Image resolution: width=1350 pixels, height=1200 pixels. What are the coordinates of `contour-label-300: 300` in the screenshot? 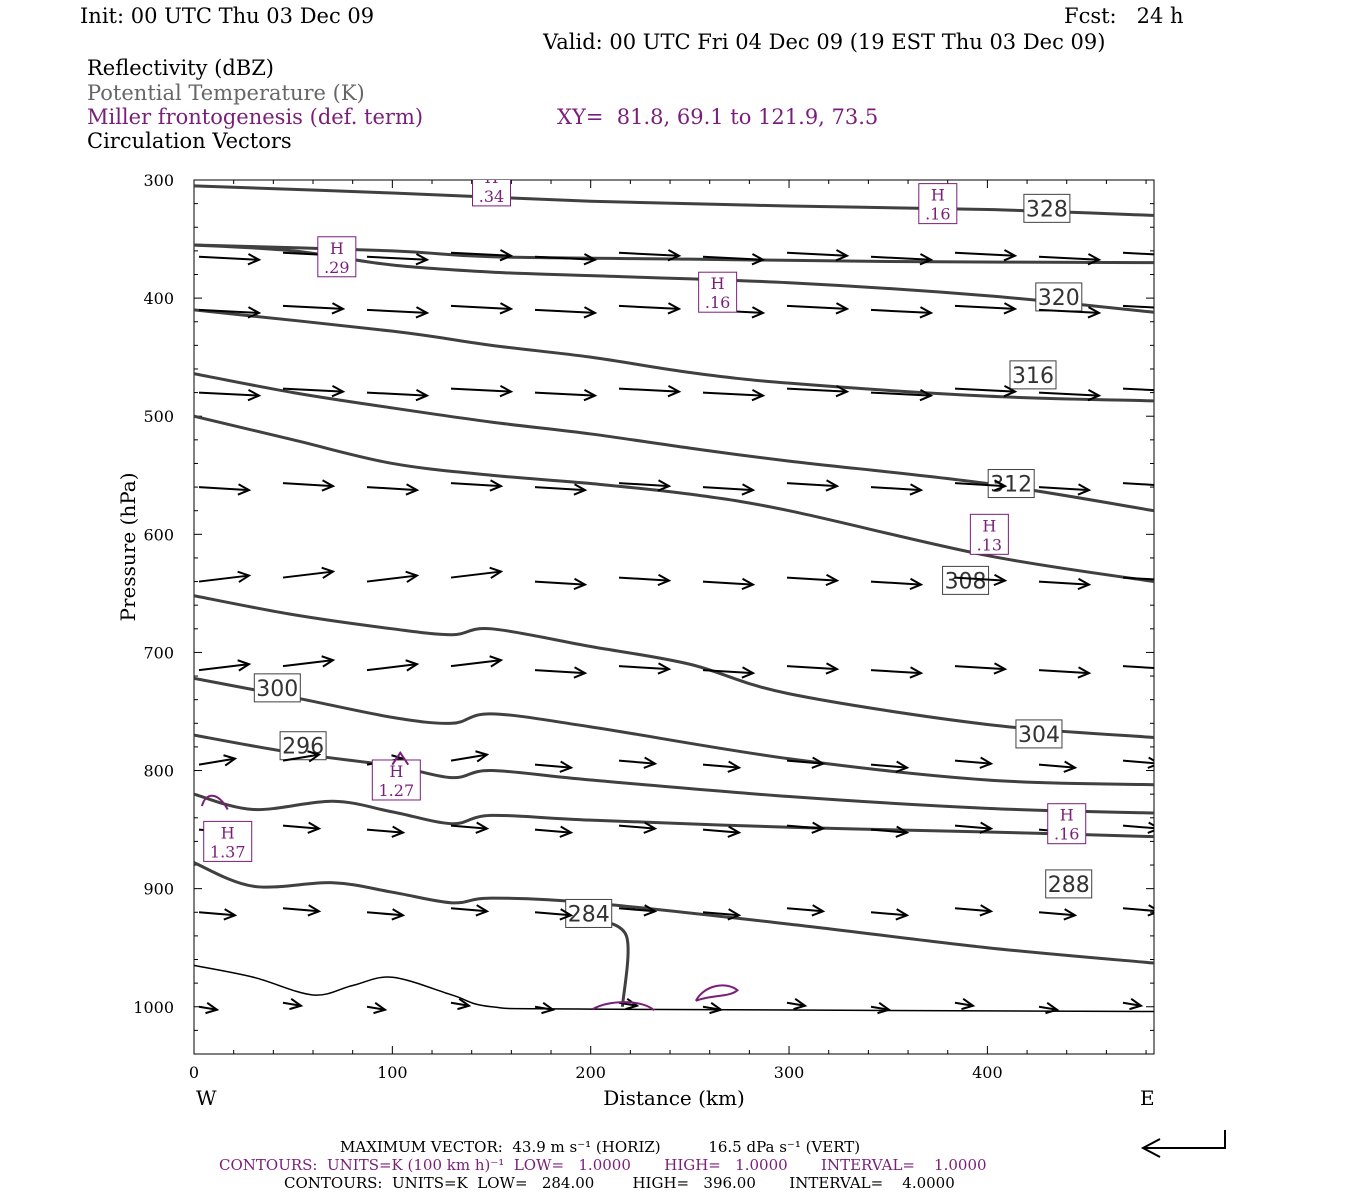 It's located at (277, 689).